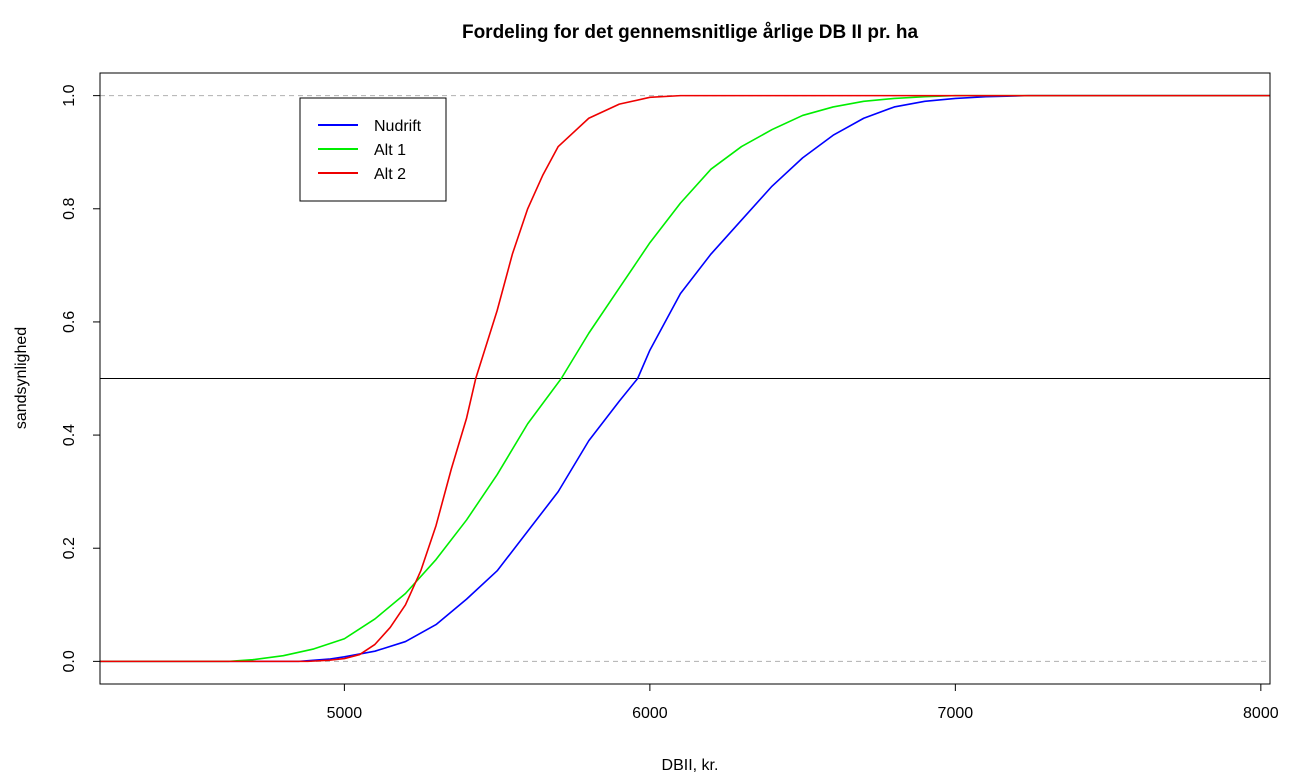 This screenshot has width=1291, height=776. Describe the element at coordinates (345, 713) in the screenshot. I see `x-tick-label: 5000` at that location.